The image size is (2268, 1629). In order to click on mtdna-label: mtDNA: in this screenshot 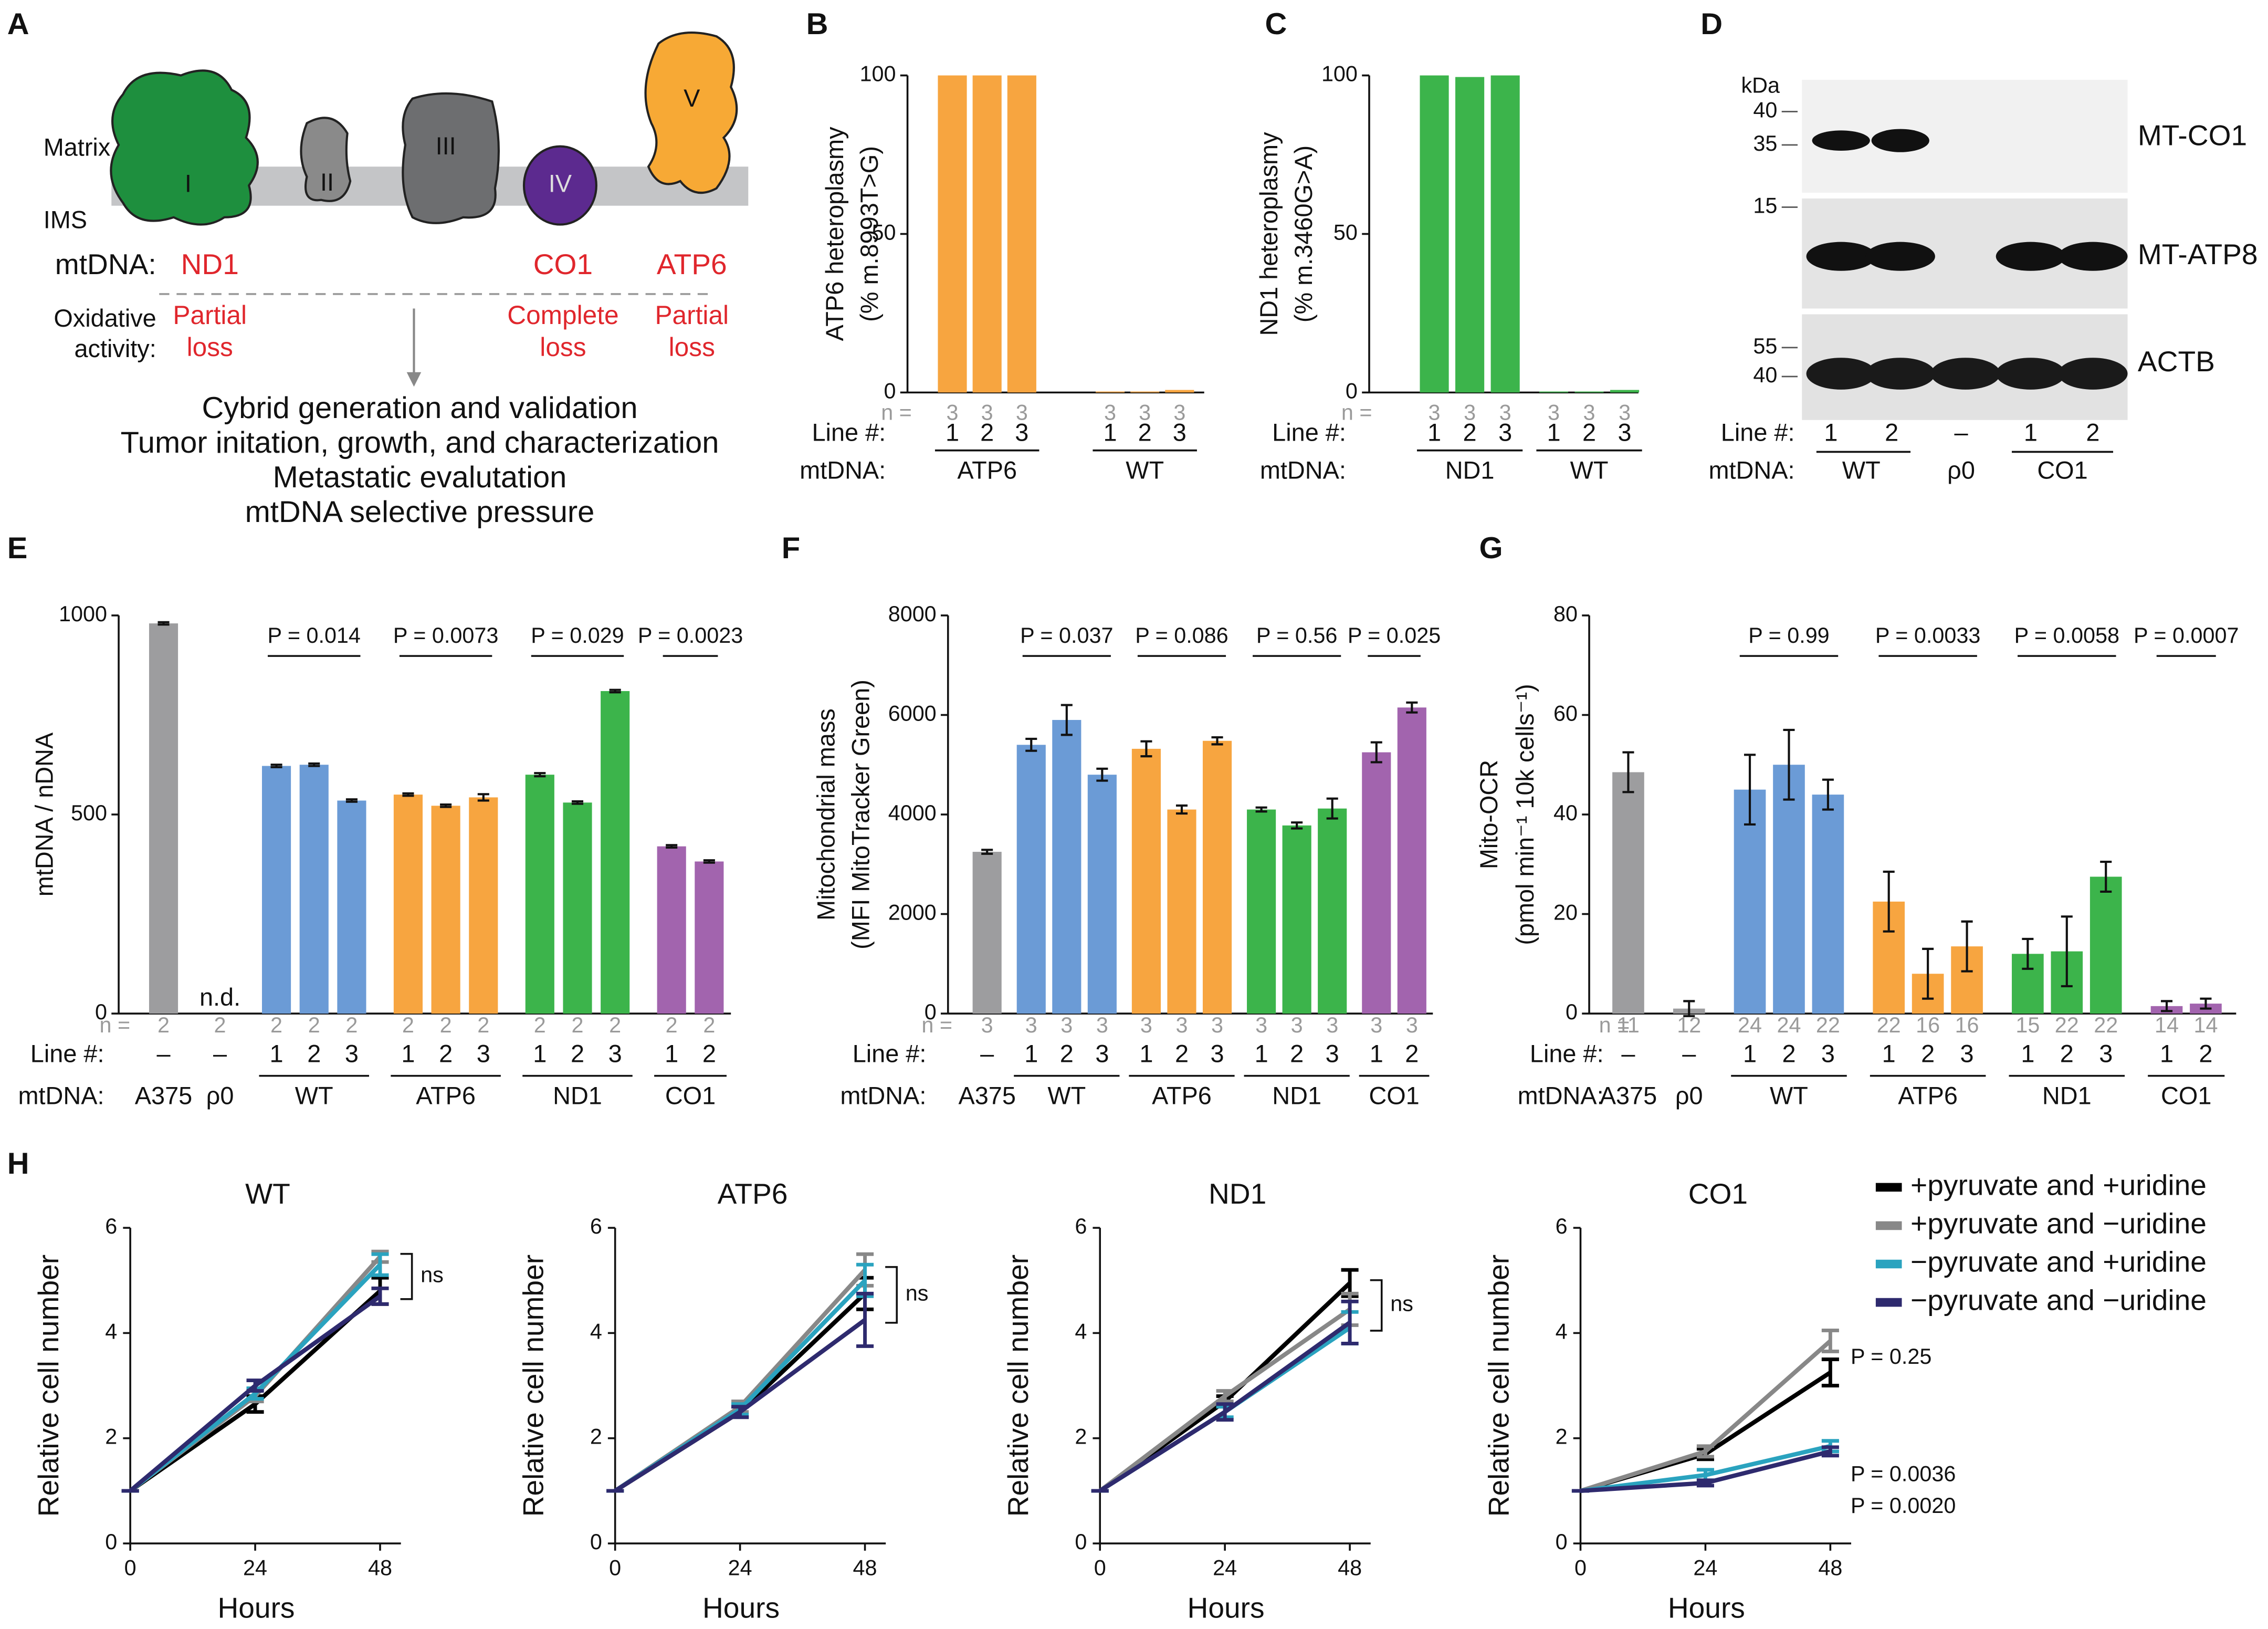, I will do `click(105, 264)`.